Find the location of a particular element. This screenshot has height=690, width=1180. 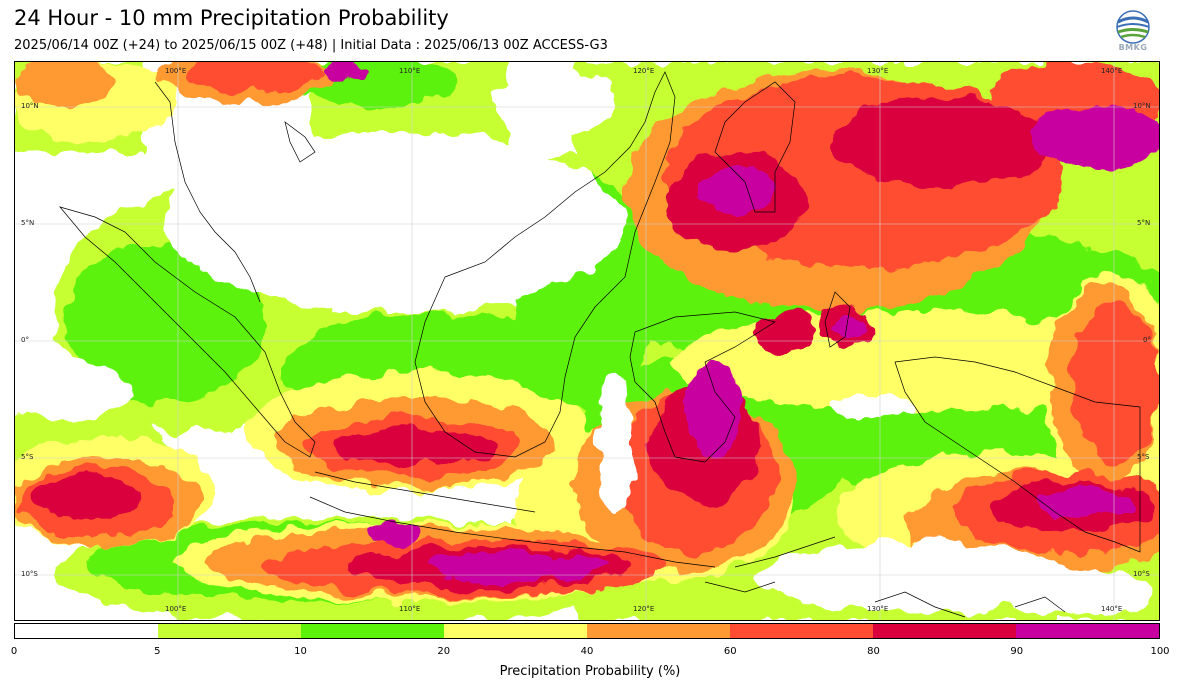

lat-label-left: 5°N is located at coordinates (28, 223).